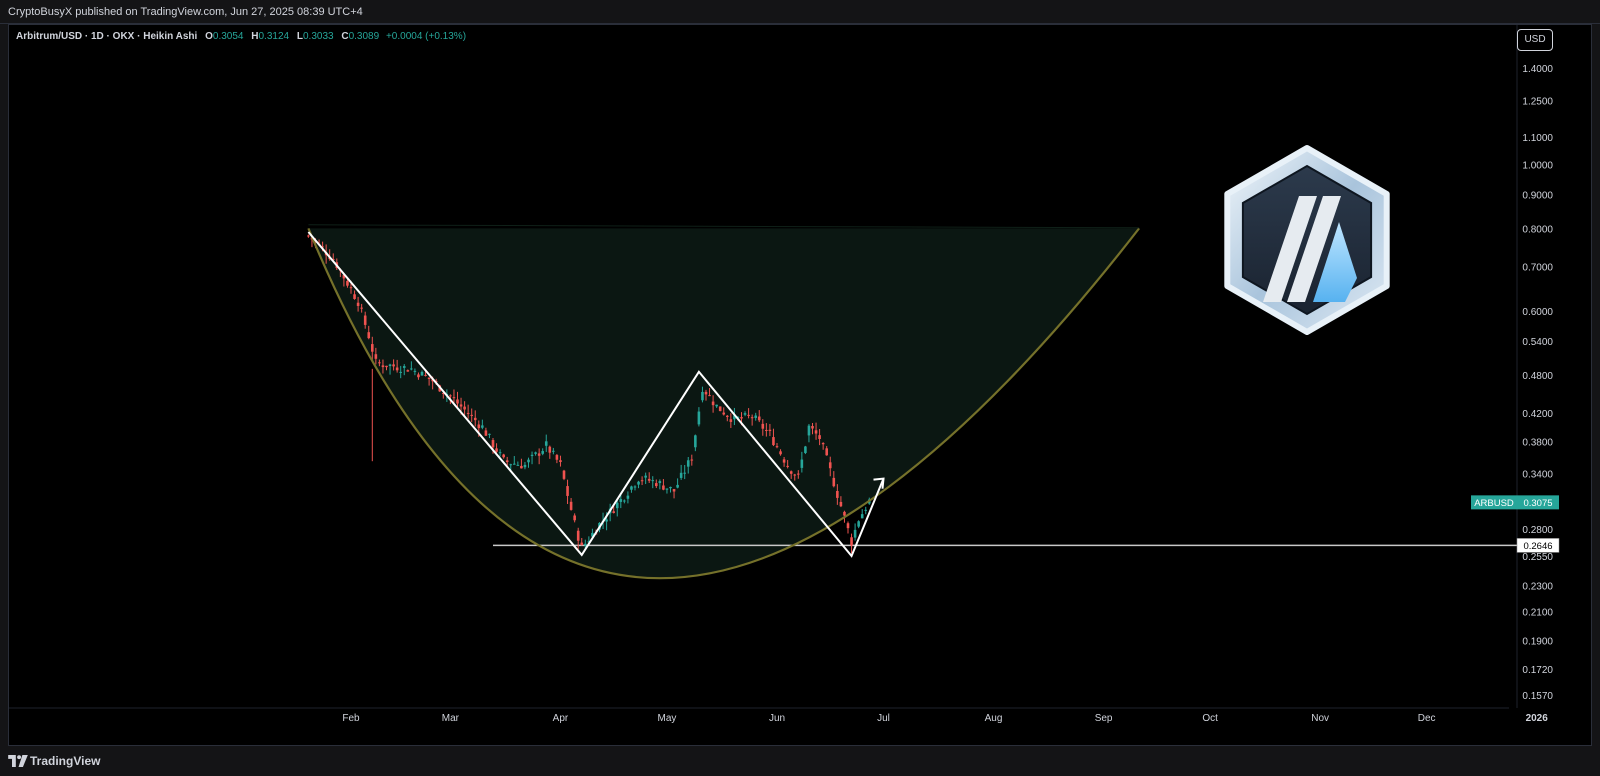 This screenshot has height=776, width=1600. Describe the element at coordinates (945, 718) in the screenshot. I see `time-axis: Feb Mar Apr May Jun Jul Aug Sep Oct Nov Dec 2026` at that location.